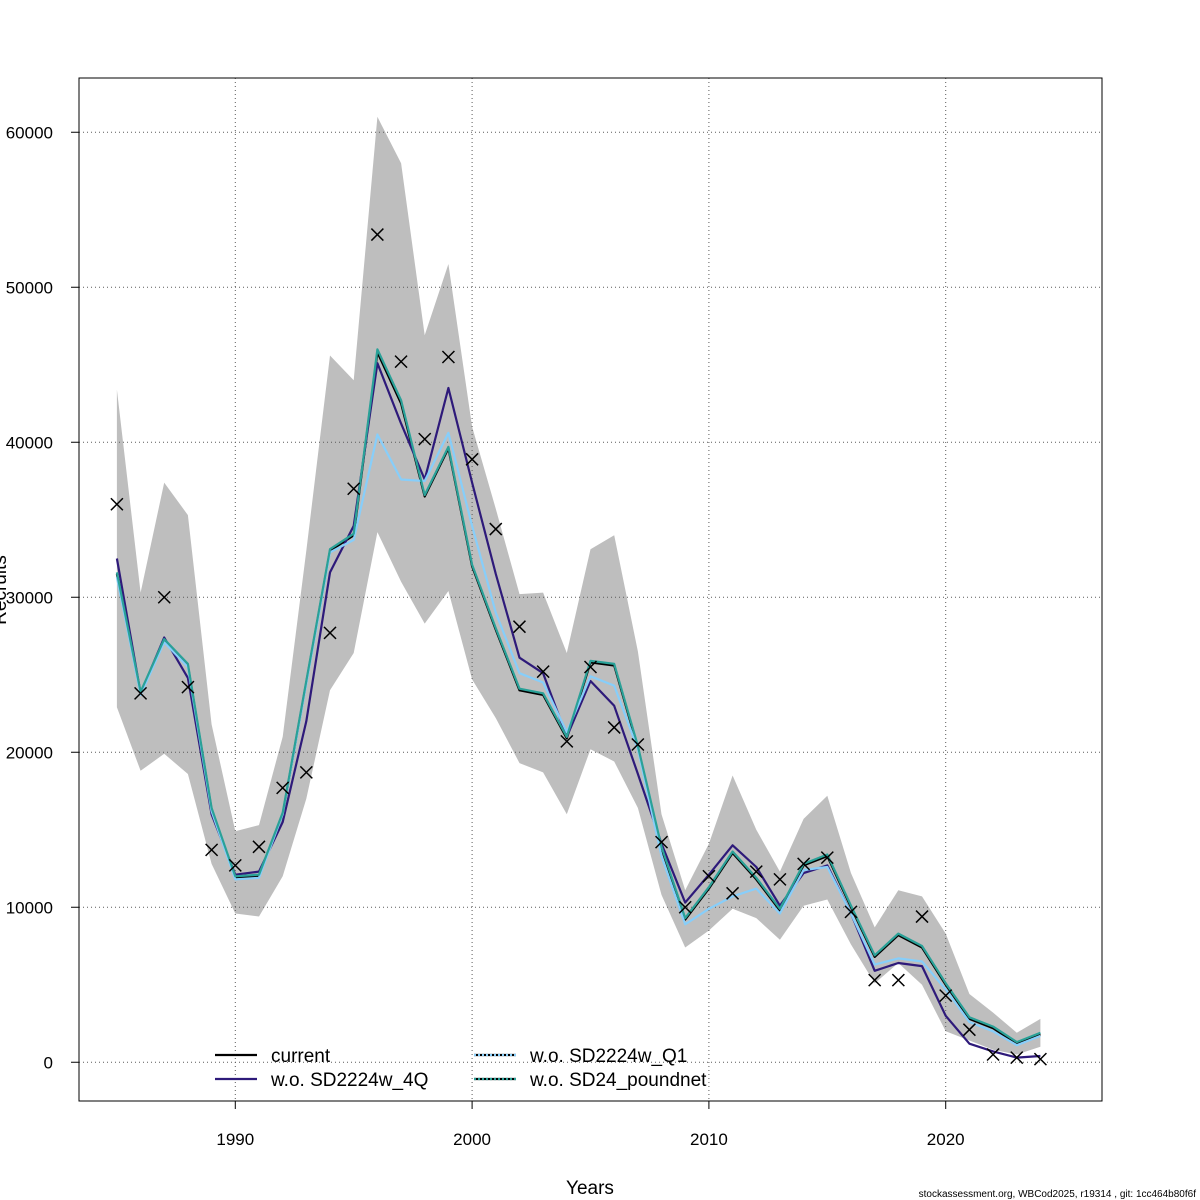  I want to click on legend-label: w.o. SD2224w_4Q, so click(349, 1080).